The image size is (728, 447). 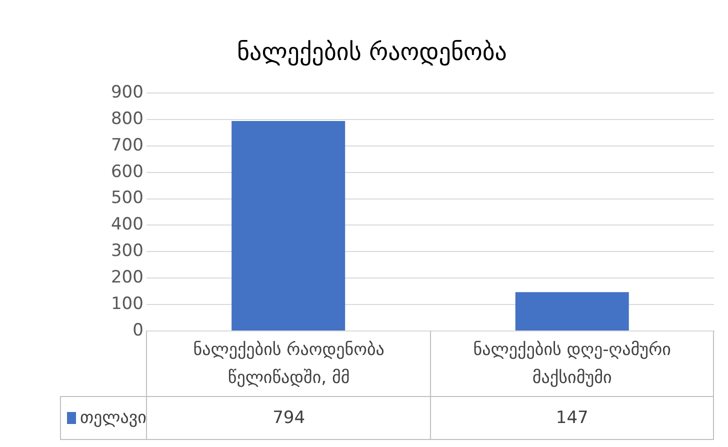 What do you see at coordinates (572, 363) in the screenshot?
I see `x-tick-label: ნალექების დღე-ღამური მაქსიმუმი` at bounding box center [572, 363].